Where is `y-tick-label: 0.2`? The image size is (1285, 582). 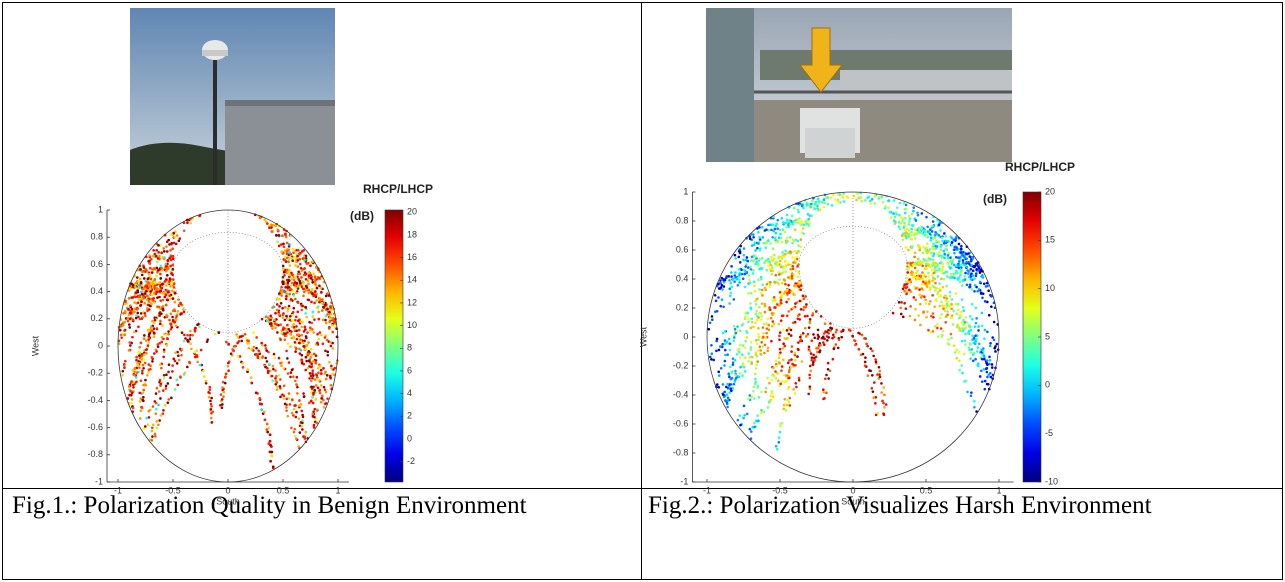
y-tick-label: 0.2 is located at coordinates (682, 307).